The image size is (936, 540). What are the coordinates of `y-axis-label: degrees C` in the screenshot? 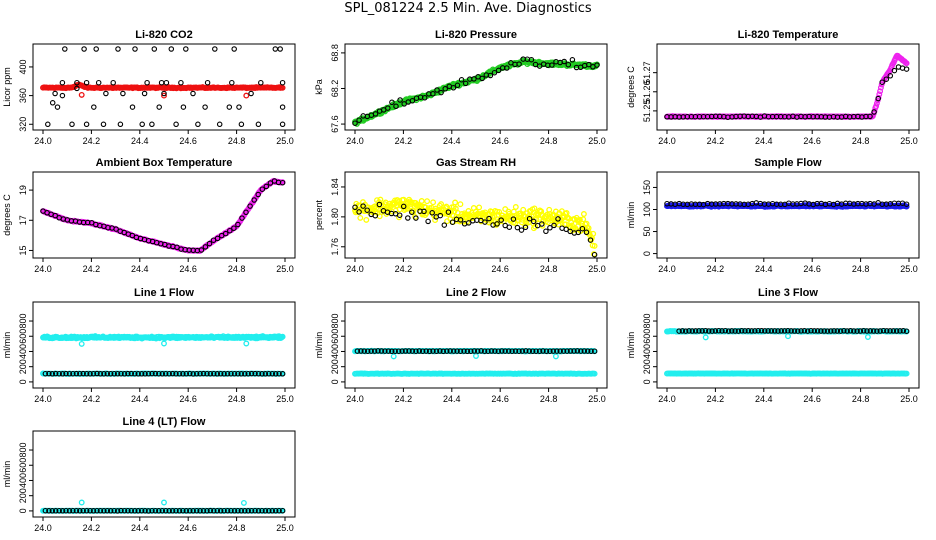 It's located at (631, 87).